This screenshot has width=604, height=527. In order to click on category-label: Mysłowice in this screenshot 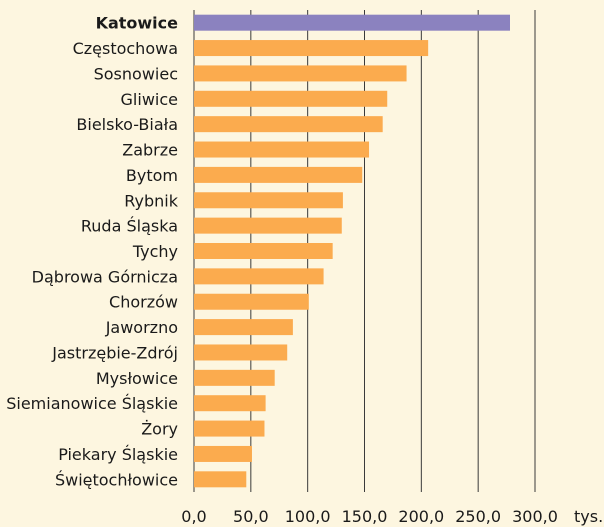, I will do `click(137, 378)`.